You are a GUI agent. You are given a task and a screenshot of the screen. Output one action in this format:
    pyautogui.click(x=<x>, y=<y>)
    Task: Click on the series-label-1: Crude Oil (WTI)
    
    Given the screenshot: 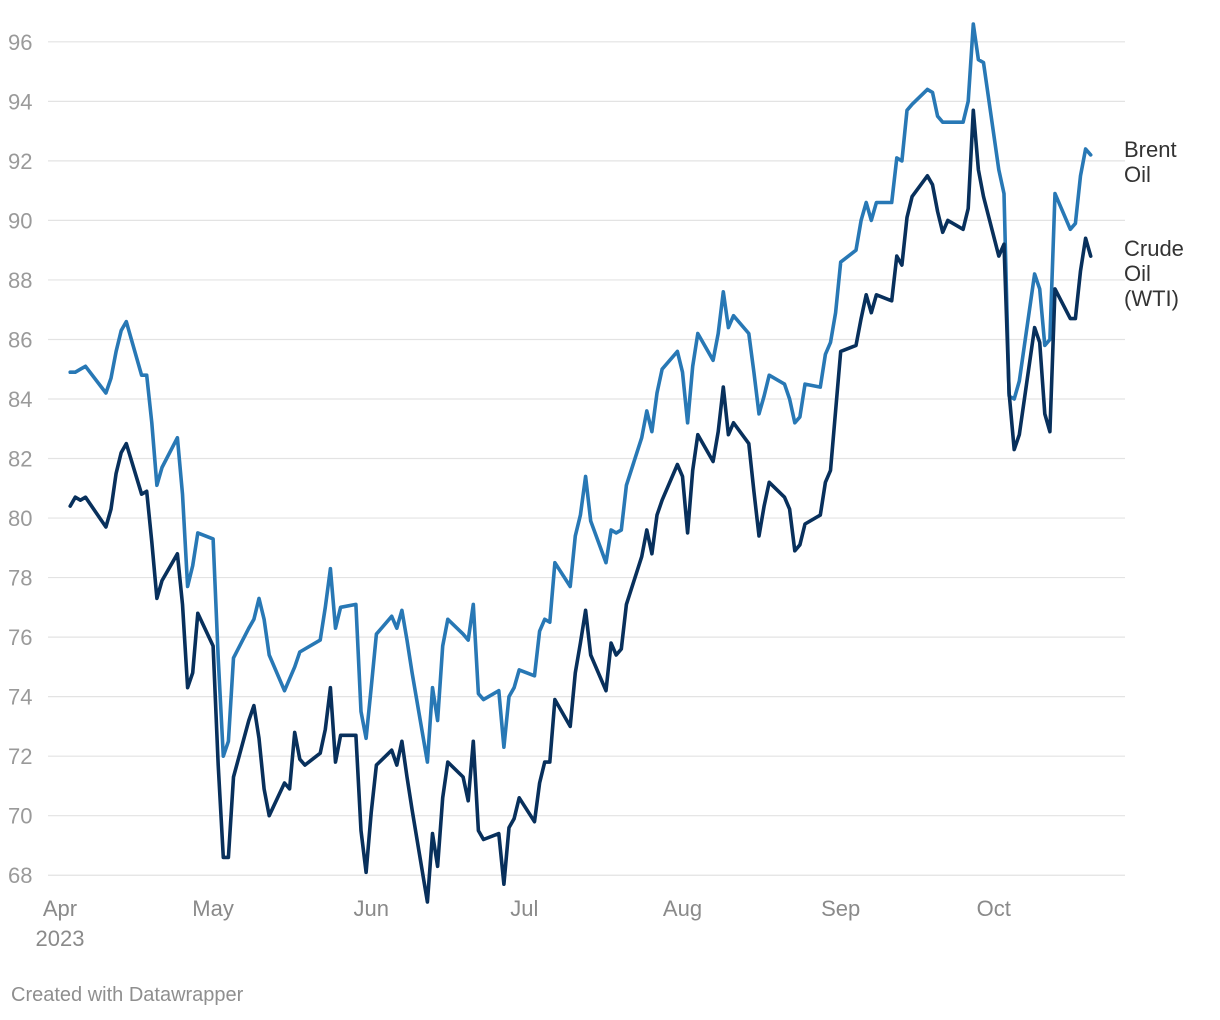 What is the action you would take?
    pyautogui.click(x=1154, y=273)
    